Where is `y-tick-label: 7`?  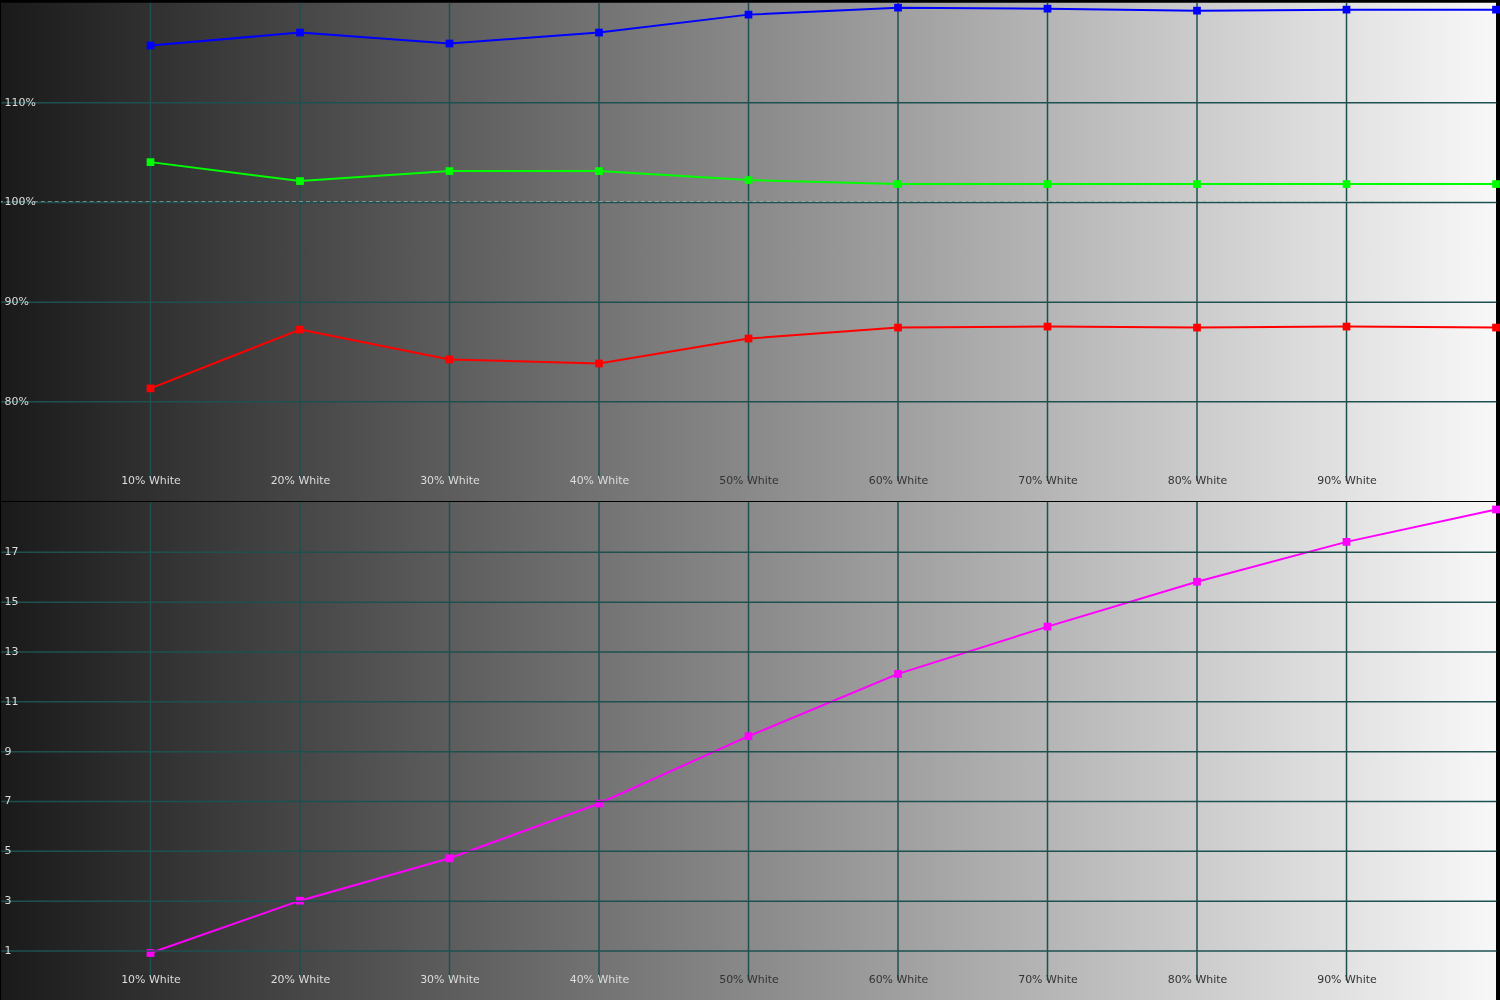 y-tick-label: 7 is located at coordinates (8, 801).